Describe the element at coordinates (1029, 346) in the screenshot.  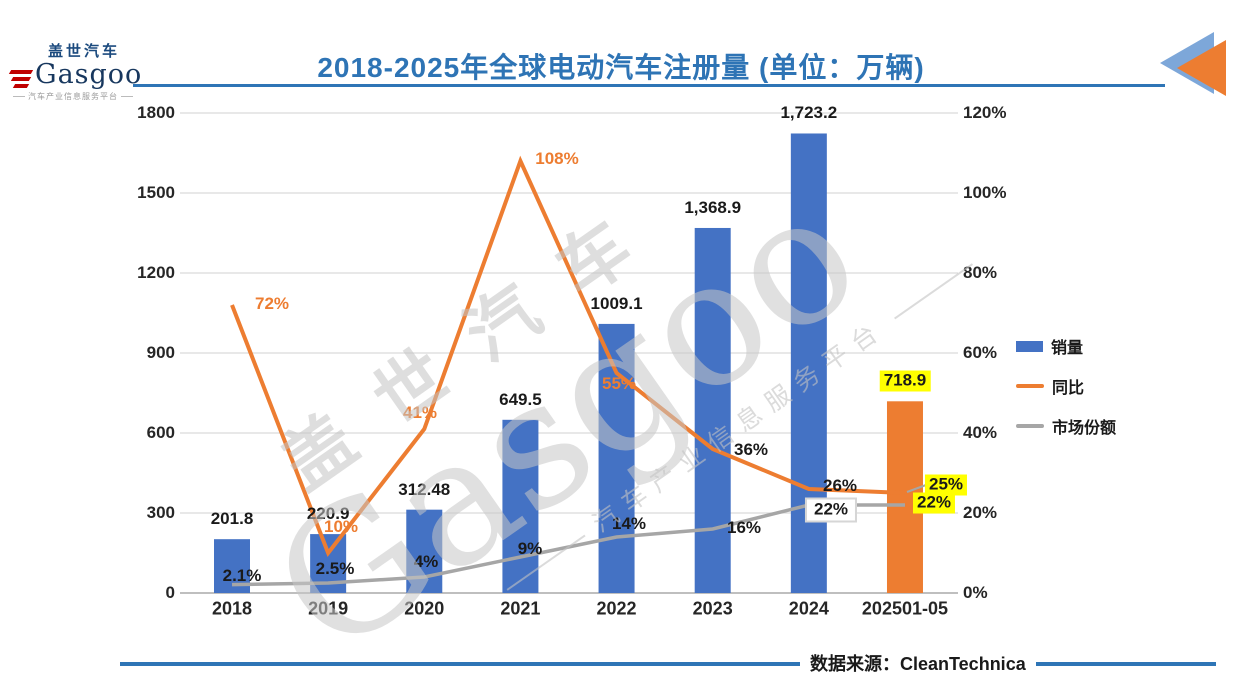
I see `bar-swatch-icon` at that location.